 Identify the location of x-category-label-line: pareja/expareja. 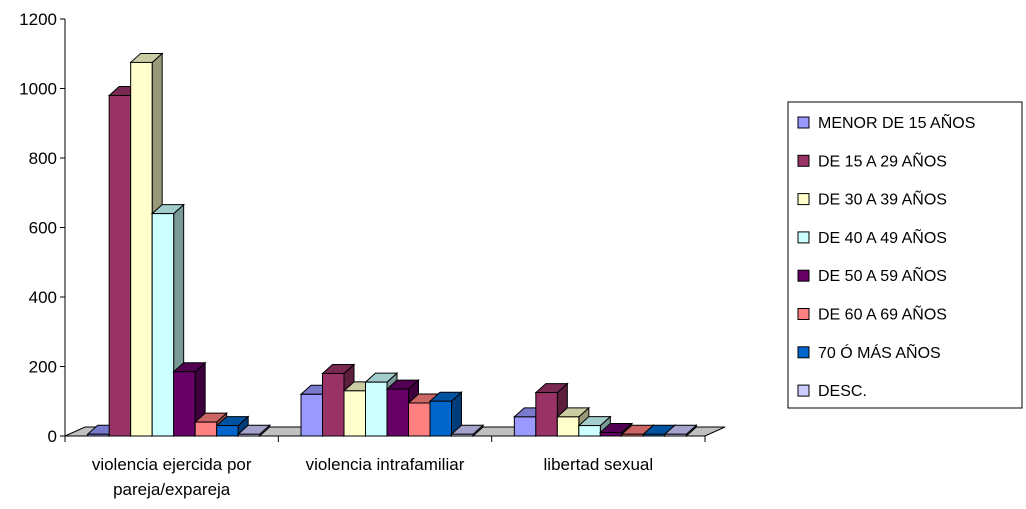
(172, 489).